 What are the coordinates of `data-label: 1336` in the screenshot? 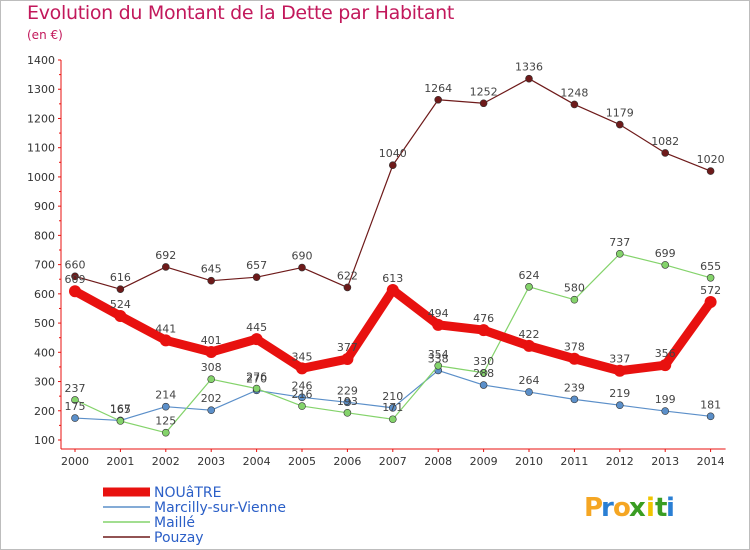 It's located at (529, 67).